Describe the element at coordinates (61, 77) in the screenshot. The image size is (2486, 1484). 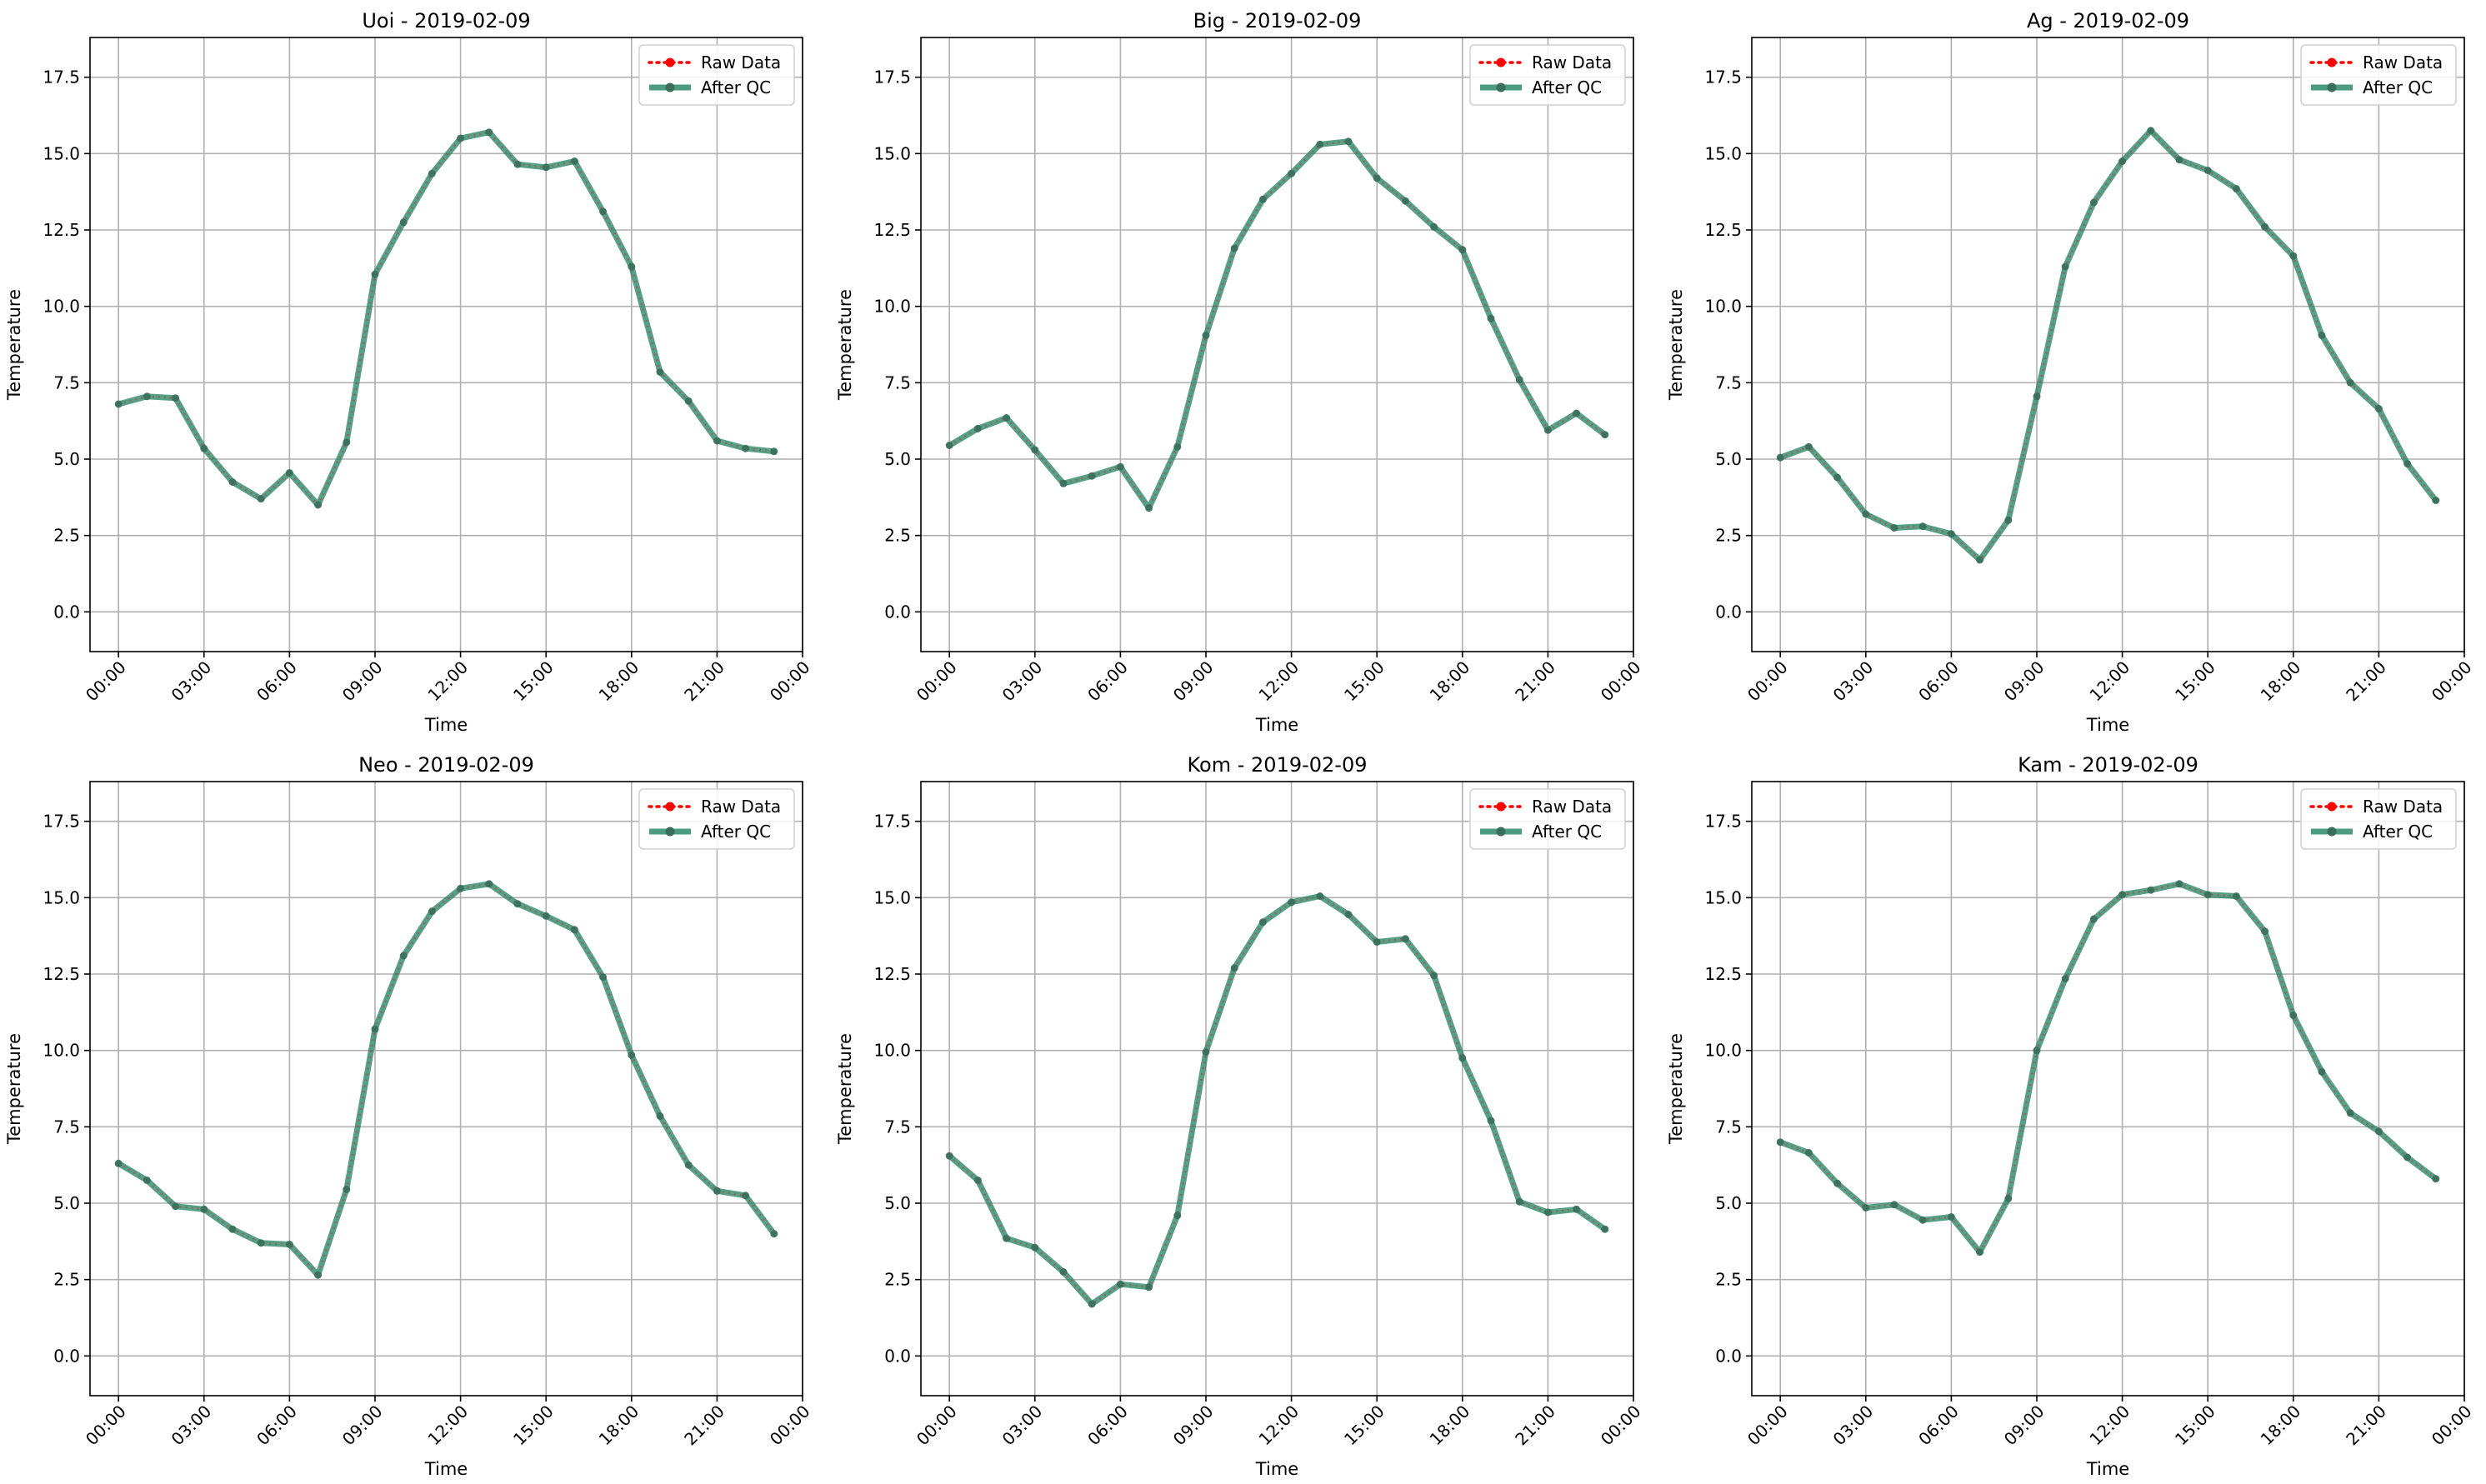
I see `y-tick-label: 17.5` at that location.